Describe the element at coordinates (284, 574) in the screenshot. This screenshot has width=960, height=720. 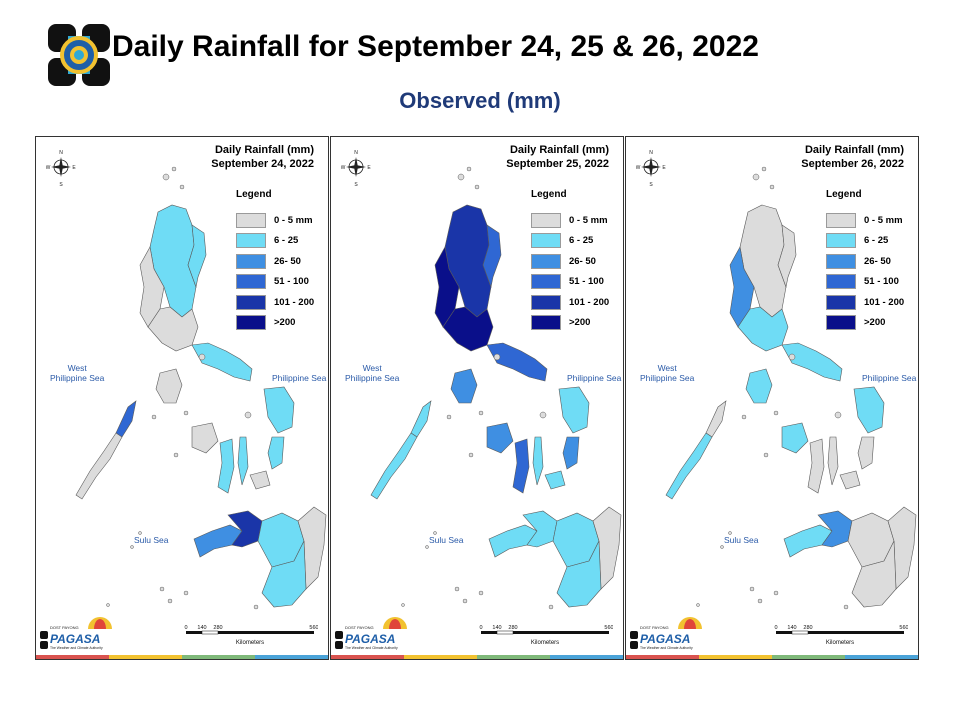
I see `province-region-mindS` at that location.